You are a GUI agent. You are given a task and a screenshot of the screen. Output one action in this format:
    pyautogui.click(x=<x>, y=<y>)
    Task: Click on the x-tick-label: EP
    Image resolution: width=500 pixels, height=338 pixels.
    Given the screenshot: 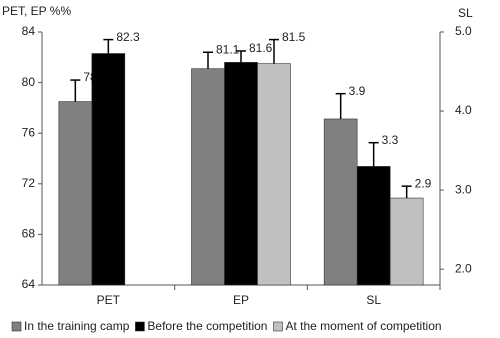 What is the action you would take?
    pyautogui.click(x=241, y=300)
    